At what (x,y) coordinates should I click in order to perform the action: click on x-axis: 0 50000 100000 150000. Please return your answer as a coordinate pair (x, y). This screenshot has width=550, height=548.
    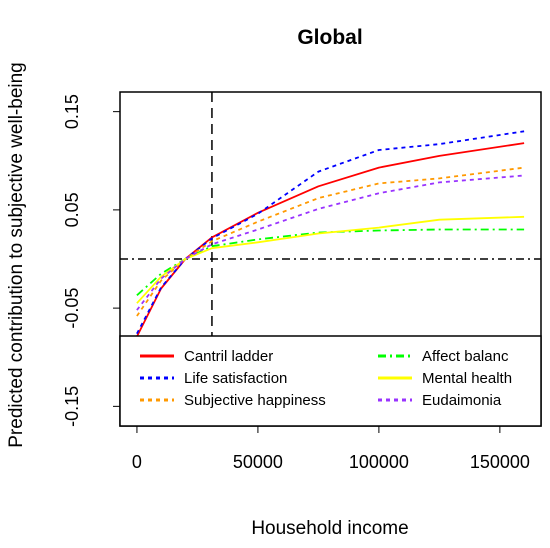
    Looking at the image, I should click on (331, 449).